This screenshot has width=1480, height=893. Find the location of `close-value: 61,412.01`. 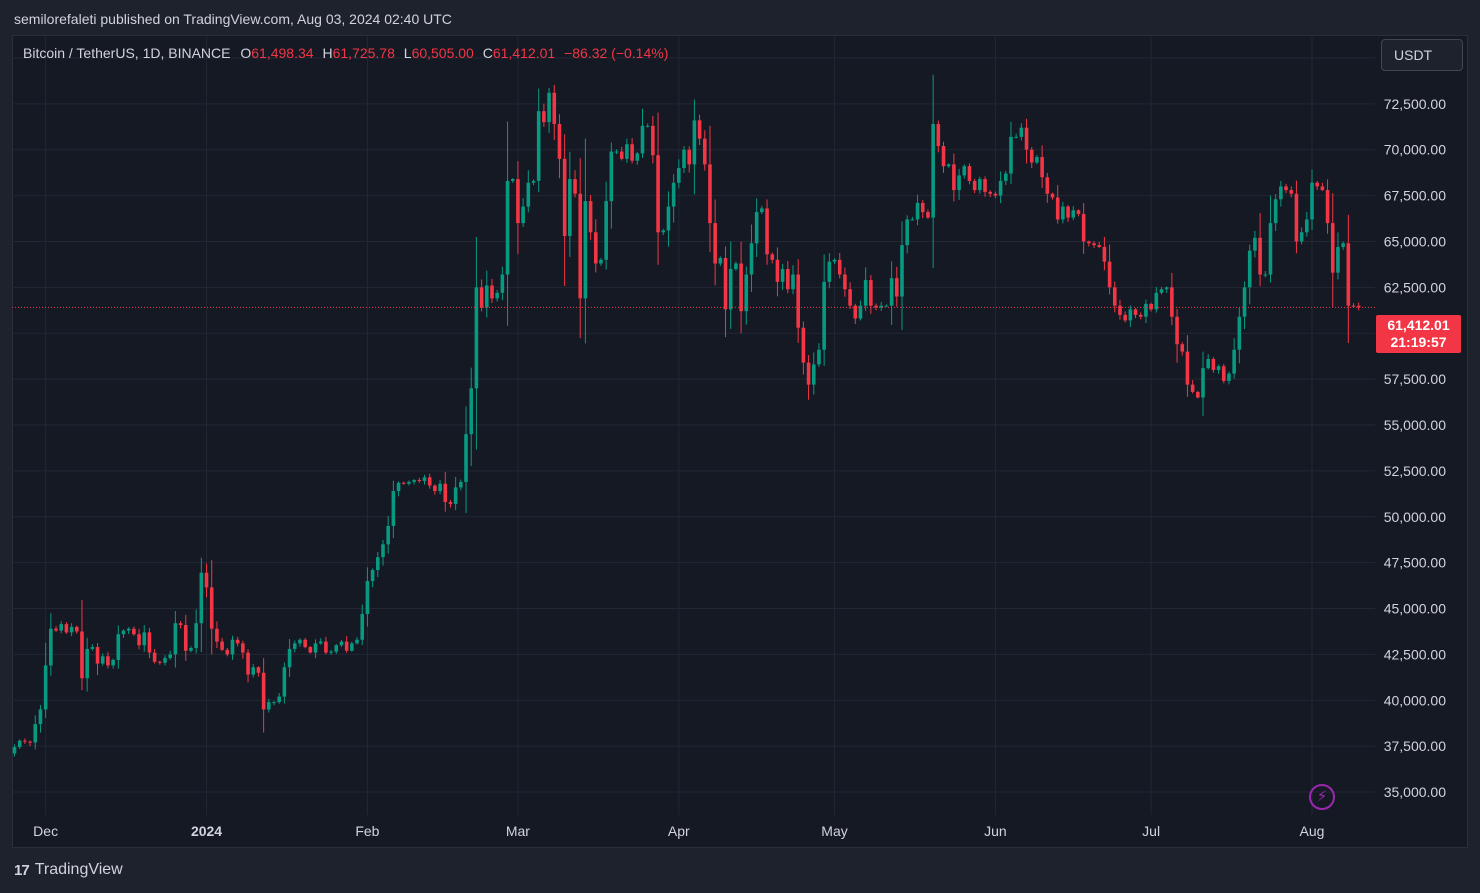

close-value: 61,412.01 is located at coordinates (524, 53).